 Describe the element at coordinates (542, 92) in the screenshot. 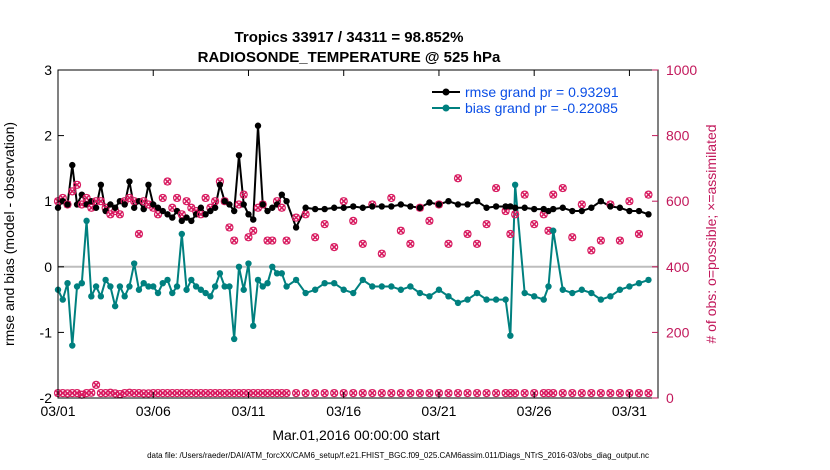

I see `legend-rmse-label: rmse grand pr = 0.93291` at that location.